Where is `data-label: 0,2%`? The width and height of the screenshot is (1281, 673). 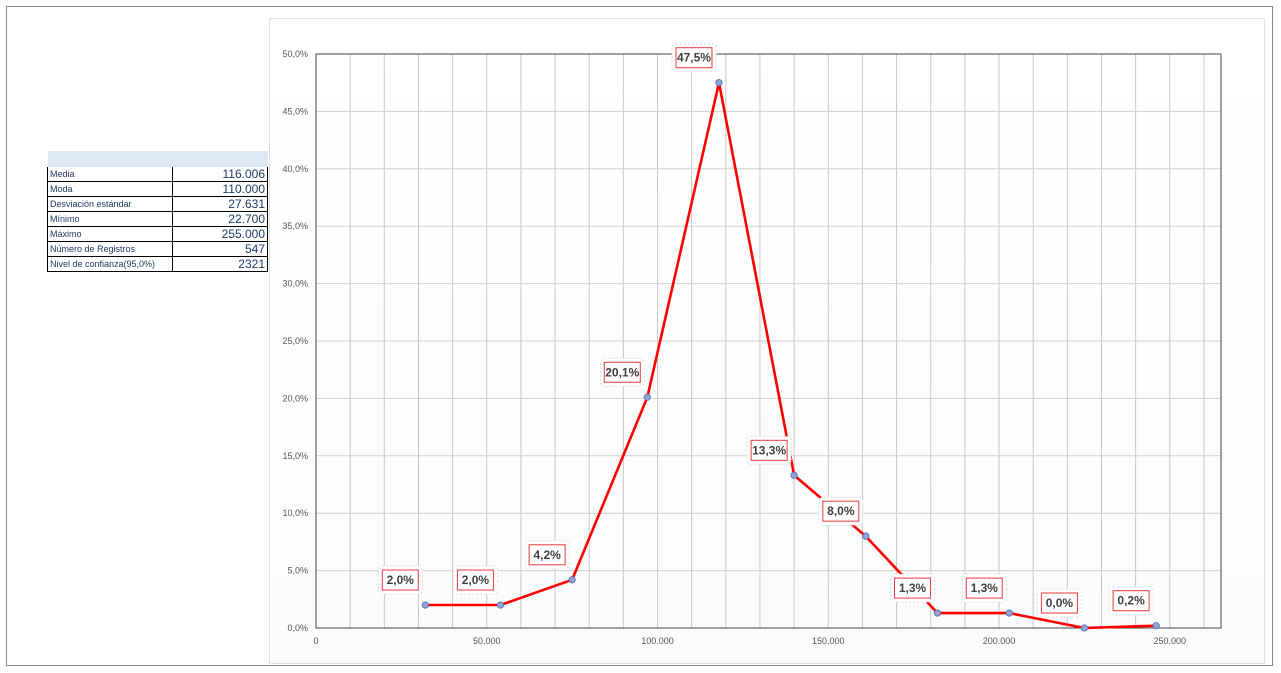 data-label: 0,2% is located at coordinates (1131, 601).